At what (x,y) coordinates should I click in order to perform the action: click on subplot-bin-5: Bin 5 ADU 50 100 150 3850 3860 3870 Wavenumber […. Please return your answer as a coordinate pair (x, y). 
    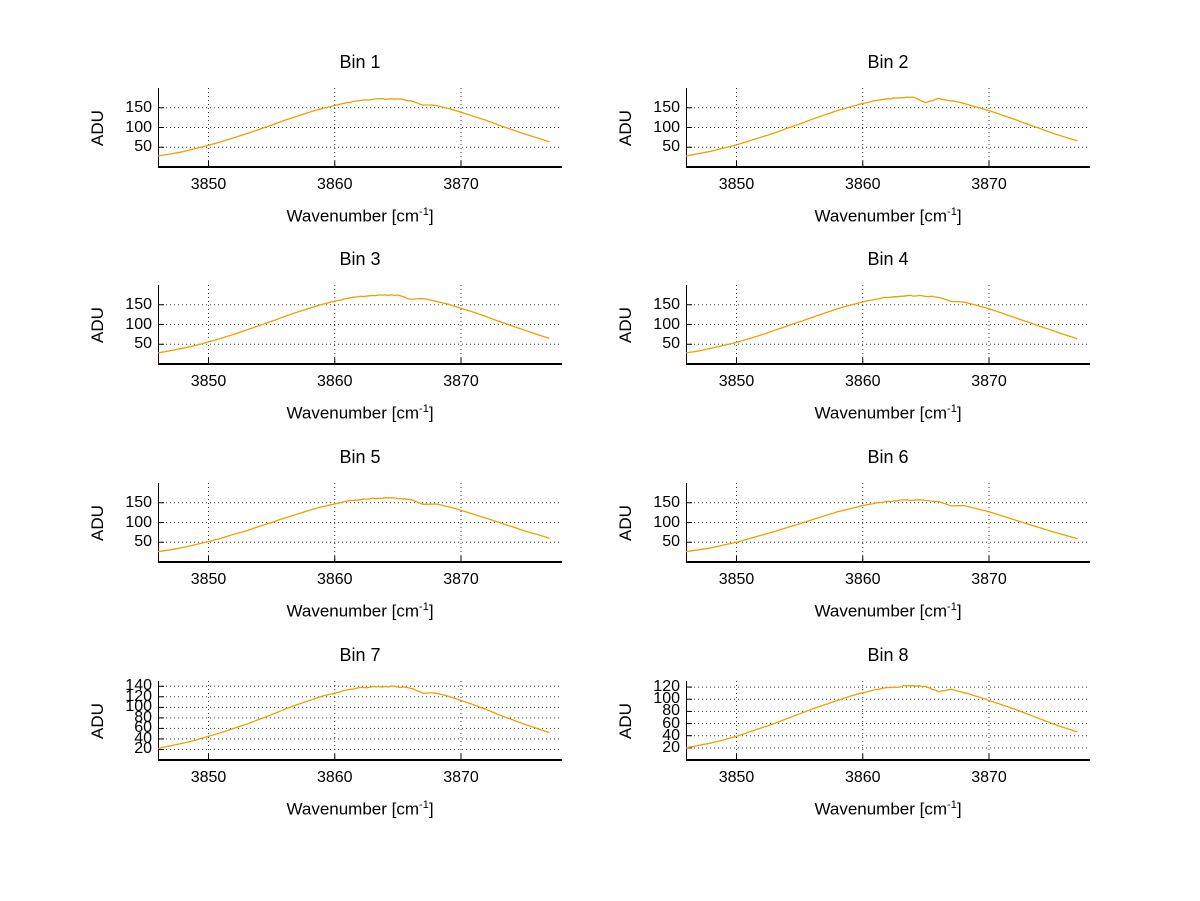
    Looking at the image, I should click on (310, 532).